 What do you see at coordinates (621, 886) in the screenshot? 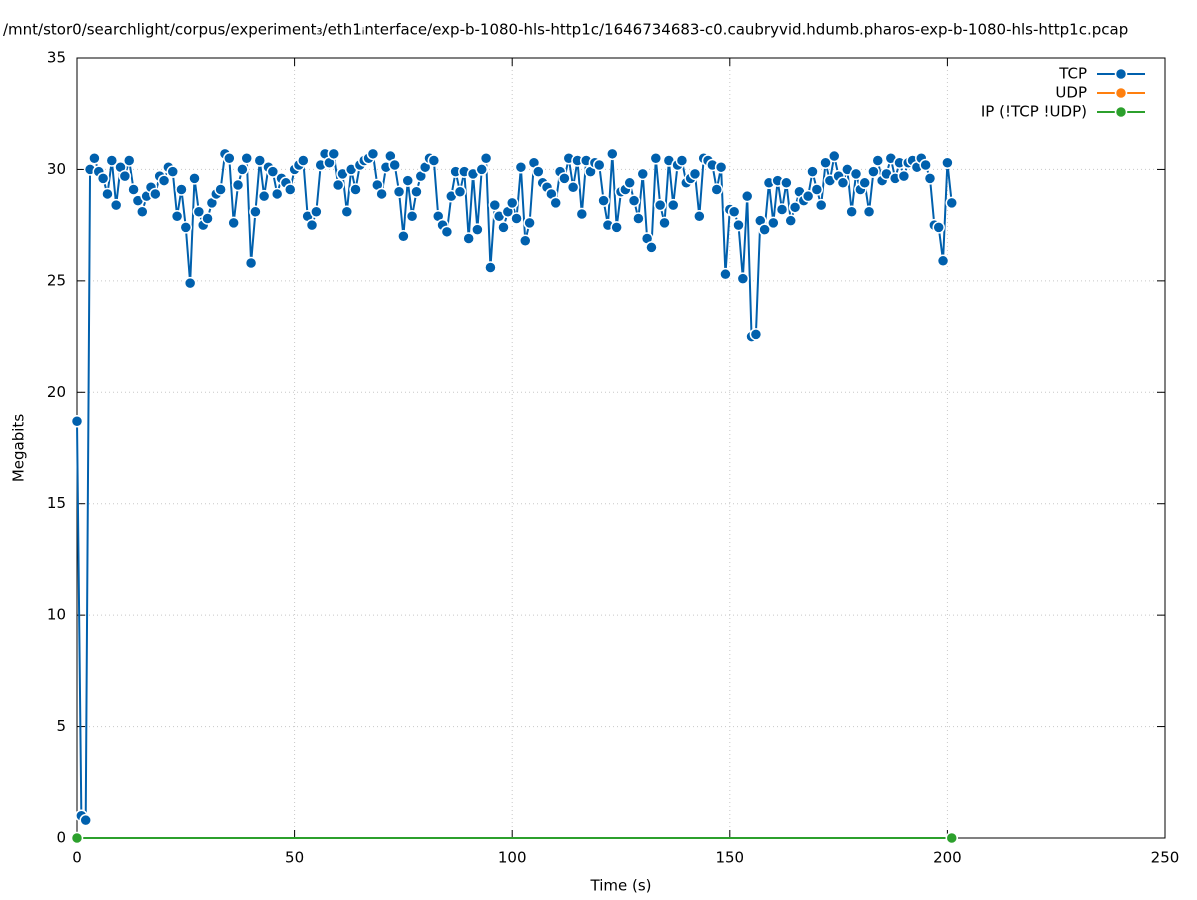
I see `x-axis-label: Time (s)` at bounding box center [621, 886].